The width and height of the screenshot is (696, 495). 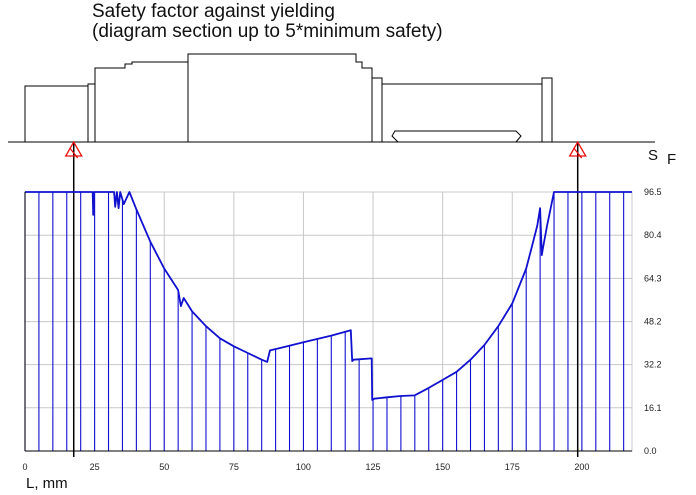 What do you see at coordinates (164, 467) in the screenshot?
I see `x-tick-label: 50` at bounding box center [164, 467].